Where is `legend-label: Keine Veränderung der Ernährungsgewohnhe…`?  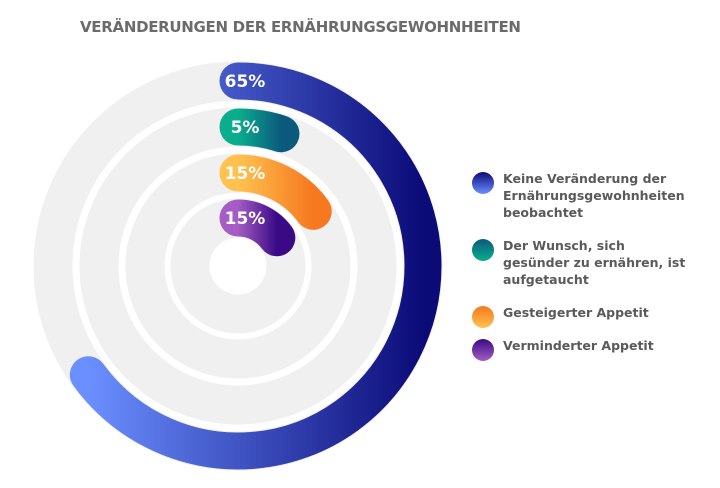 legend-label: Keine Veränderung der Ernährungsgewohnhe… is located at coordinates (594, 195).